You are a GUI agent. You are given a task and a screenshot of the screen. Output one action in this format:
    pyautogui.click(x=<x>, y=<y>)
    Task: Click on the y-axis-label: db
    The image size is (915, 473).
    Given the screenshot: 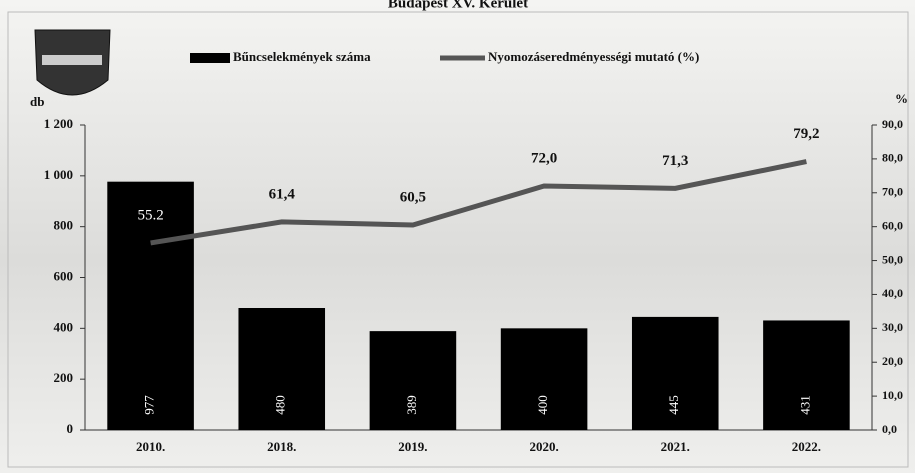 What is the action you would take?
    pyautogui.click(x=37, y=101)
    